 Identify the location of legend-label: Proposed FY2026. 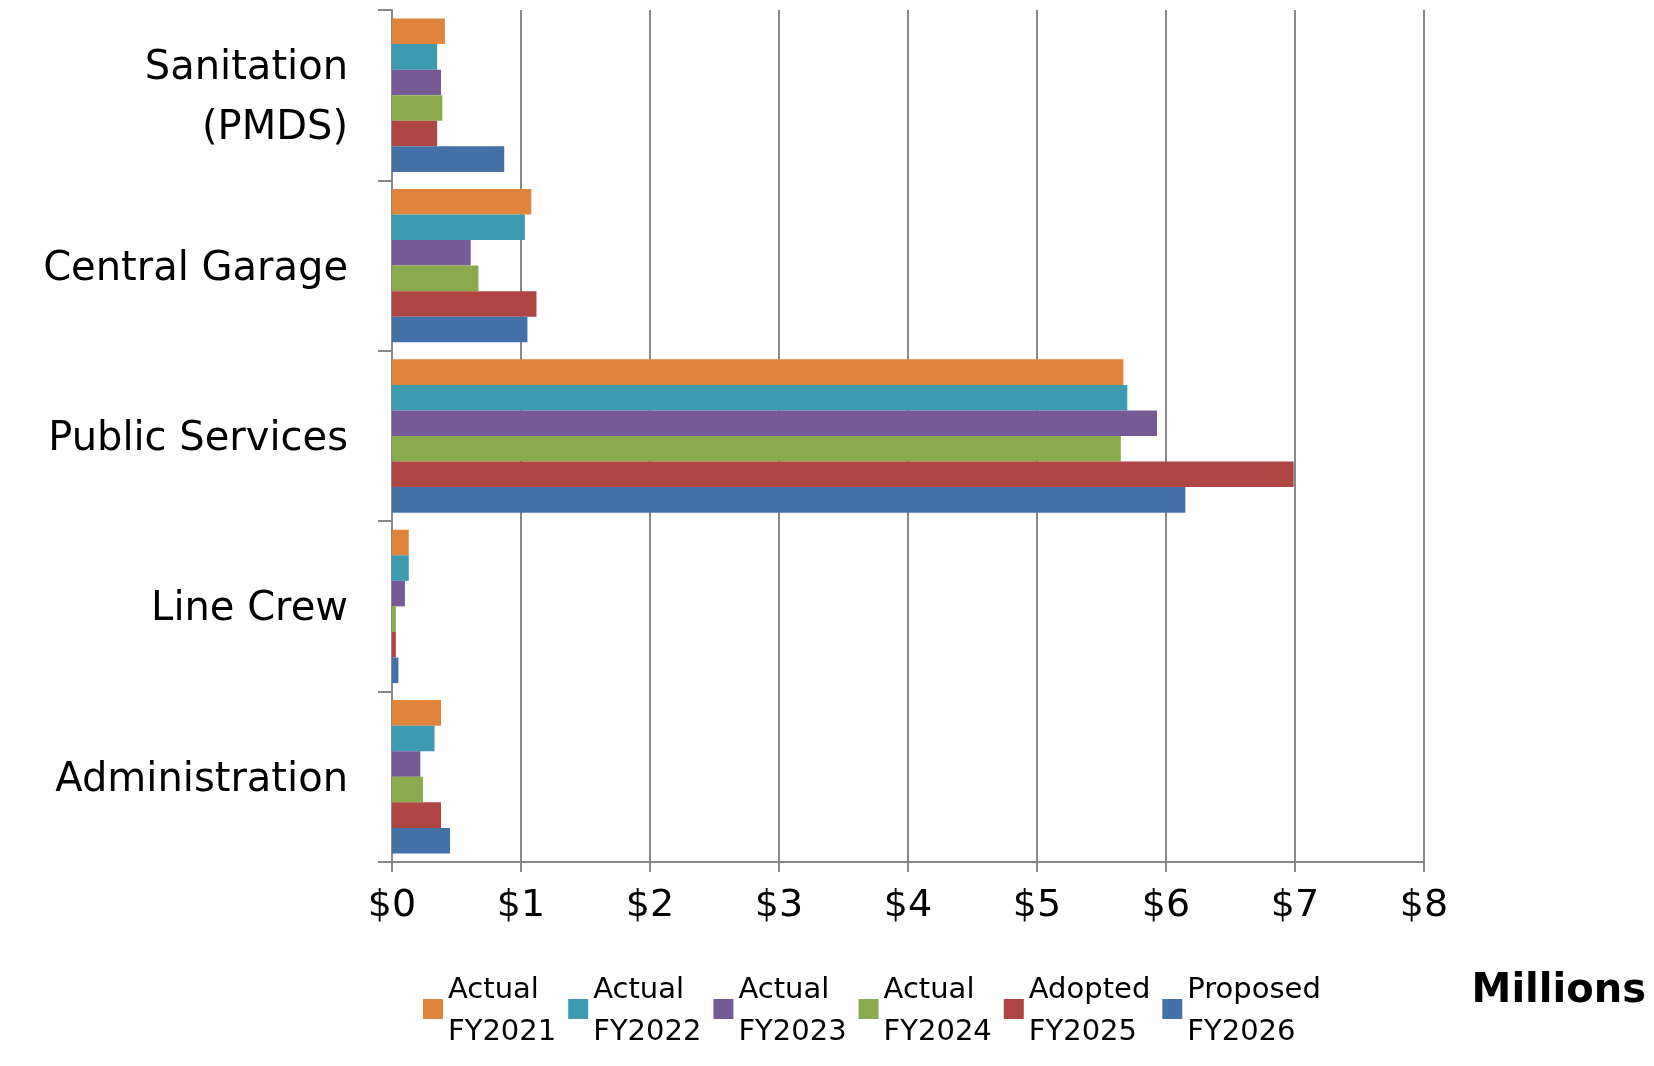
(1254, 1009).